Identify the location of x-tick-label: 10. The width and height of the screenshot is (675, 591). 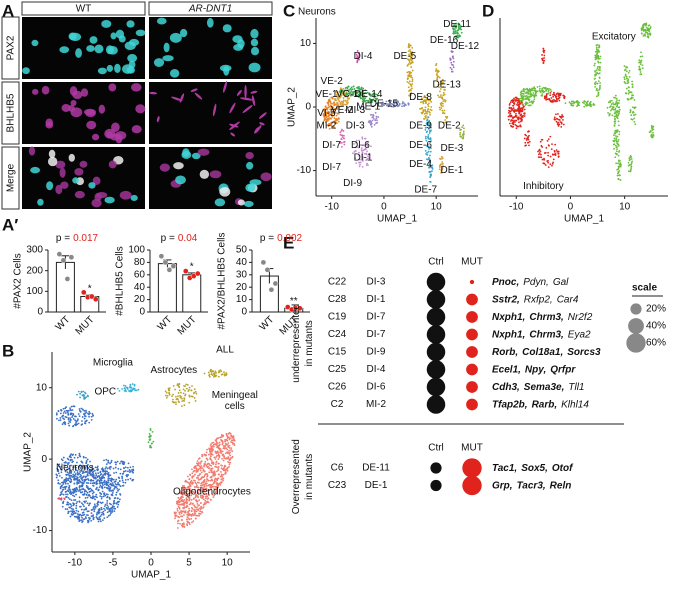
(437, 207).